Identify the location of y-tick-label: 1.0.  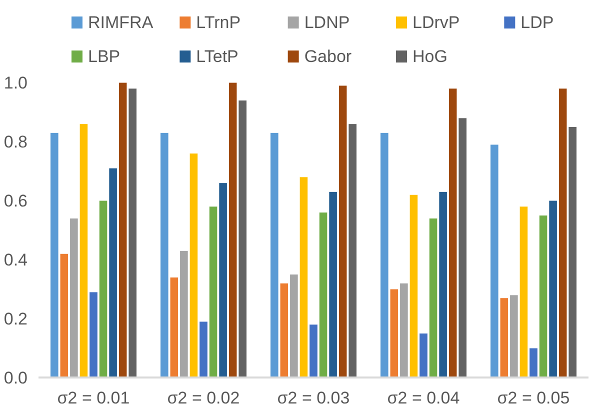
(16, 83).